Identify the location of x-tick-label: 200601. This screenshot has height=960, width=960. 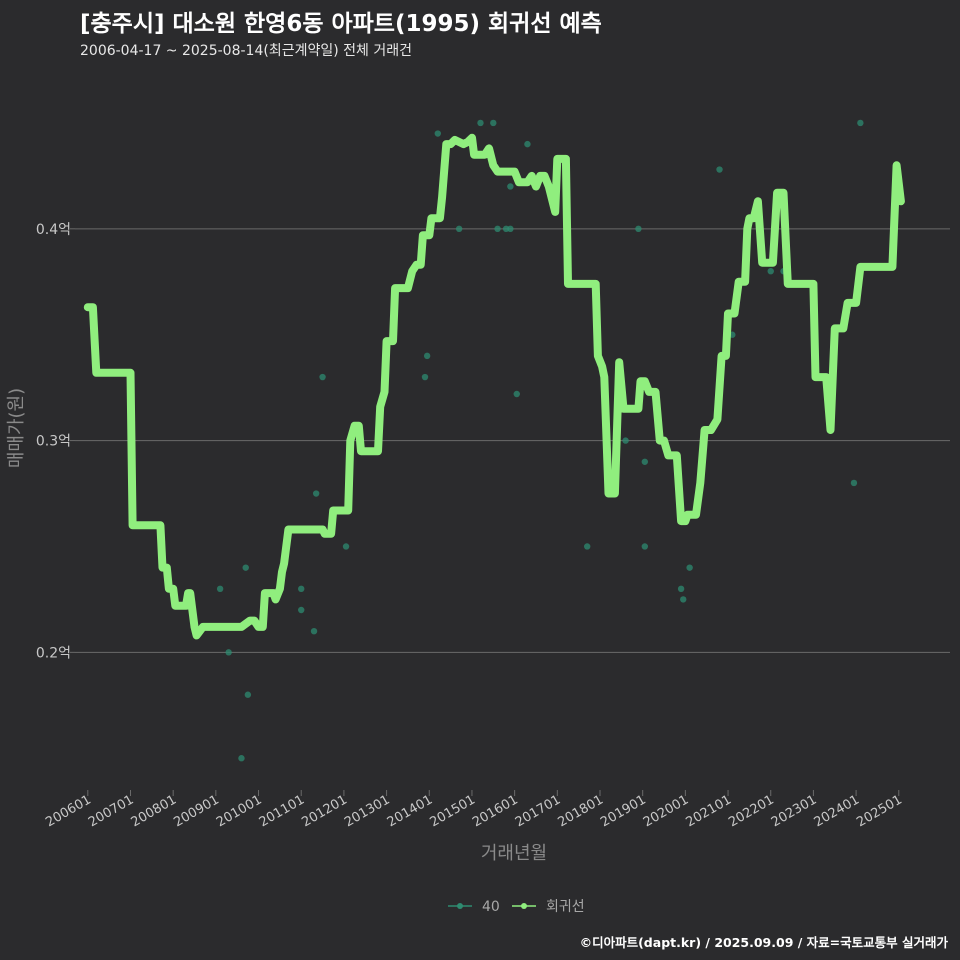
(68, 811).